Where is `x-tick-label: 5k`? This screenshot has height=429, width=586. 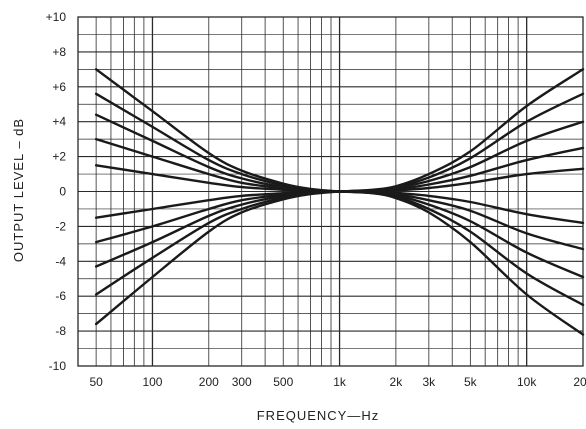
x-tick-label: 5k is located at coordinates (471, 382).